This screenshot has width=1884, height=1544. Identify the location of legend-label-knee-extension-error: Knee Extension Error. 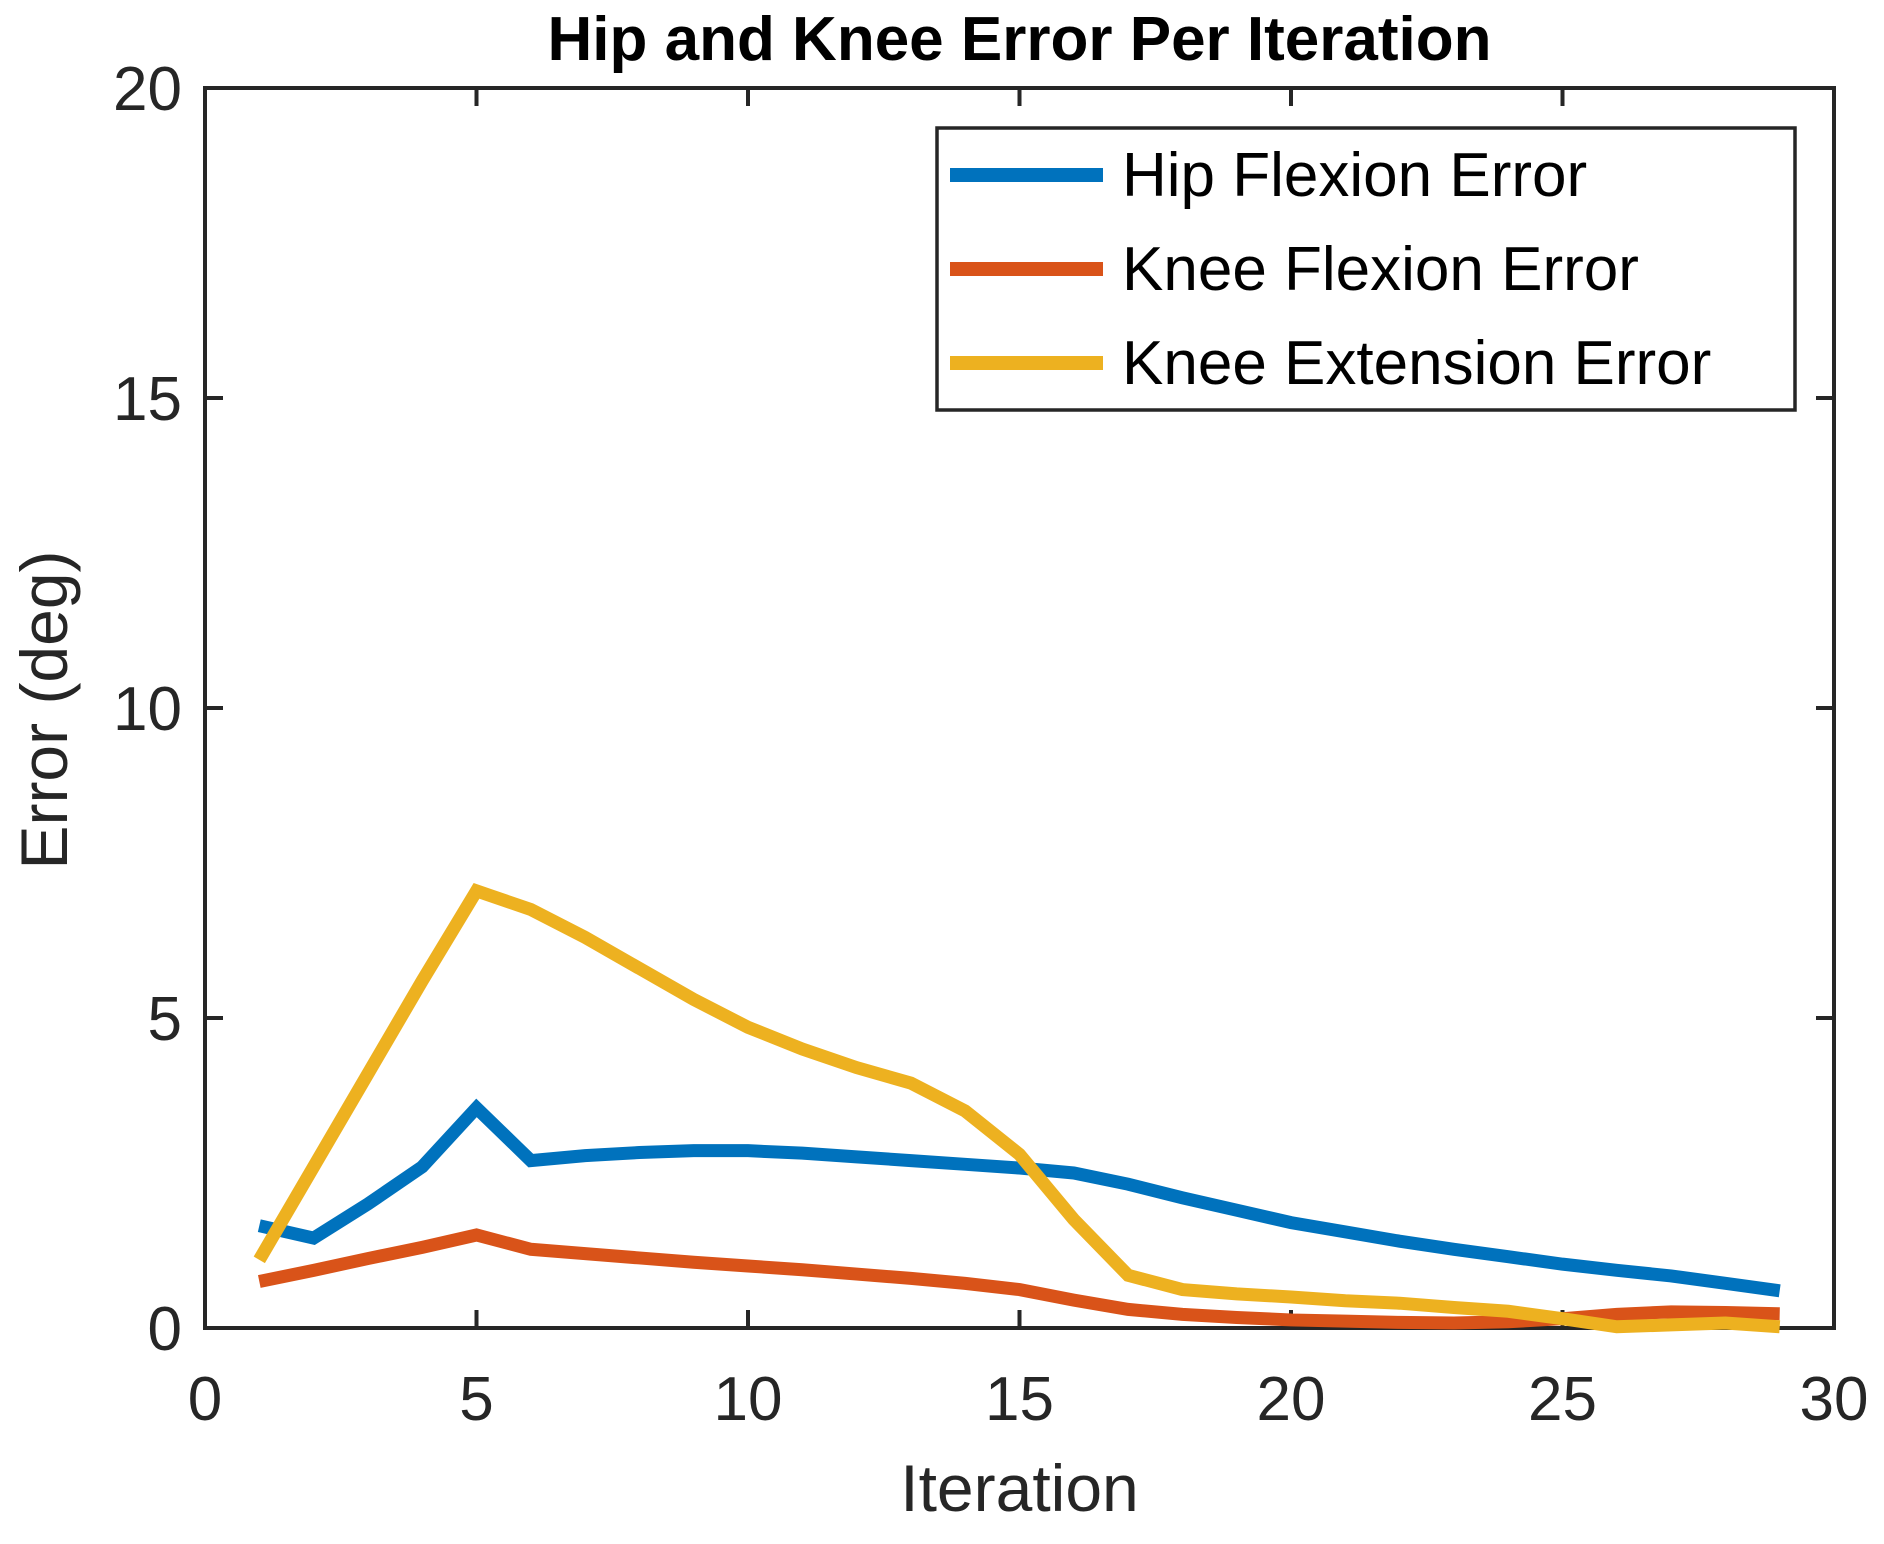
(1416, 363).